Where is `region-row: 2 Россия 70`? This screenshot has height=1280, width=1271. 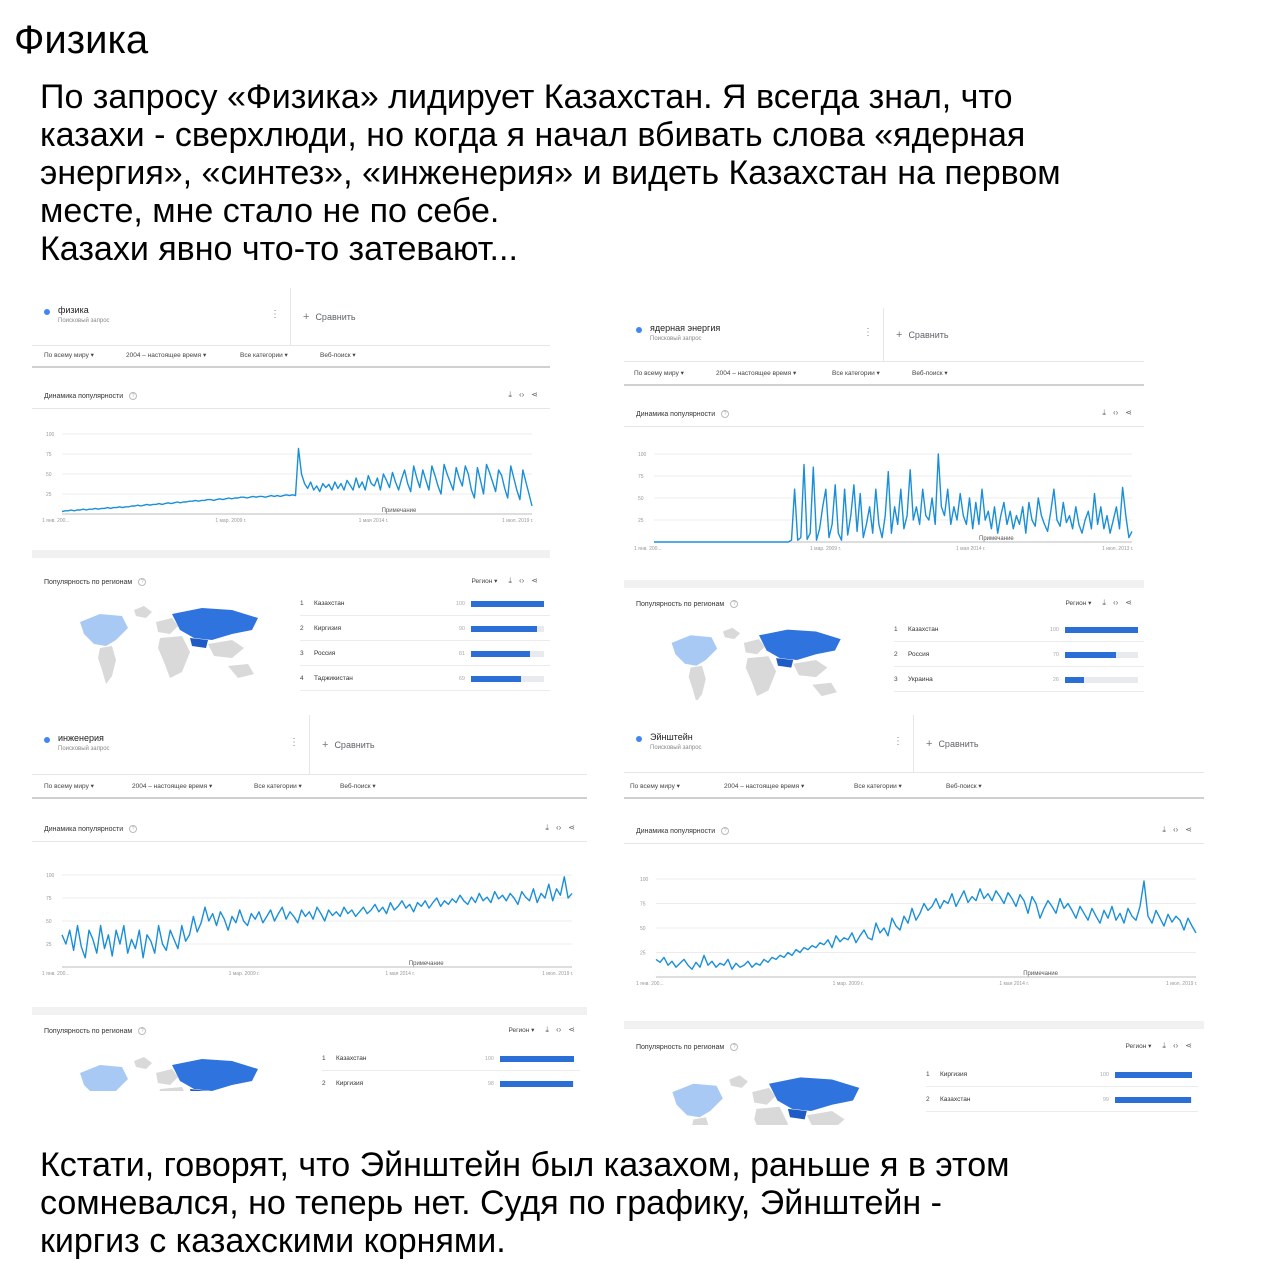
region-row: 2 Россия 70 is located at coordinates (1019, 655).